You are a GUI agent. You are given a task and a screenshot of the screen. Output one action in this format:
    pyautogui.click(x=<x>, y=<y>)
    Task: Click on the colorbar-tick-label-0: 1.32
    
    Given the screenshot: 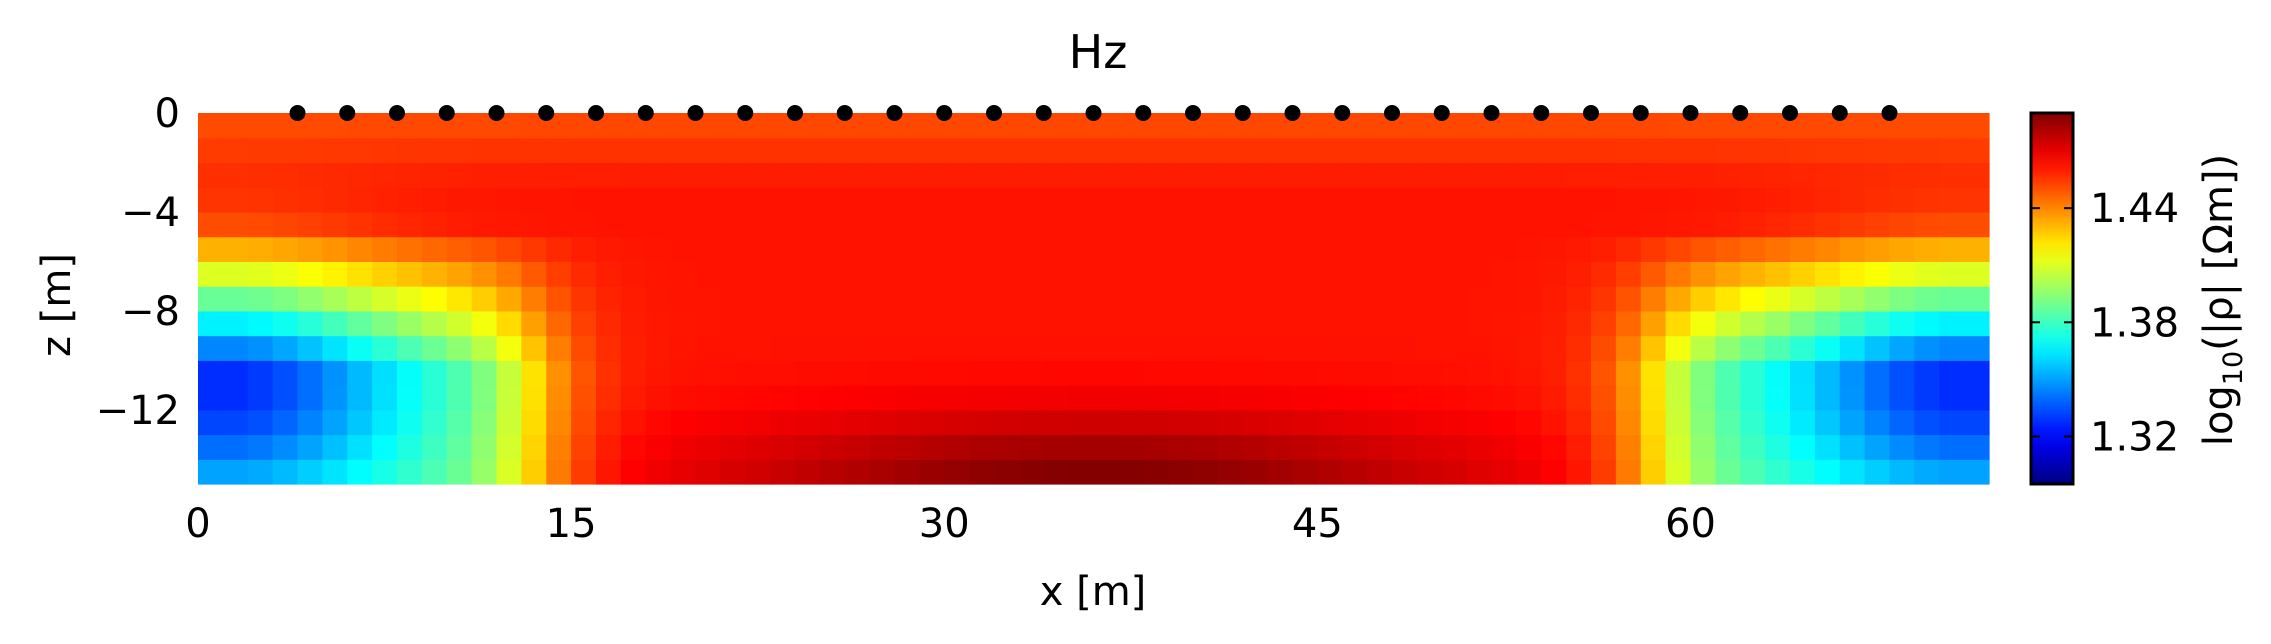 What is the action you would take?
    pyautogui.click(x=2134, y=437)
    